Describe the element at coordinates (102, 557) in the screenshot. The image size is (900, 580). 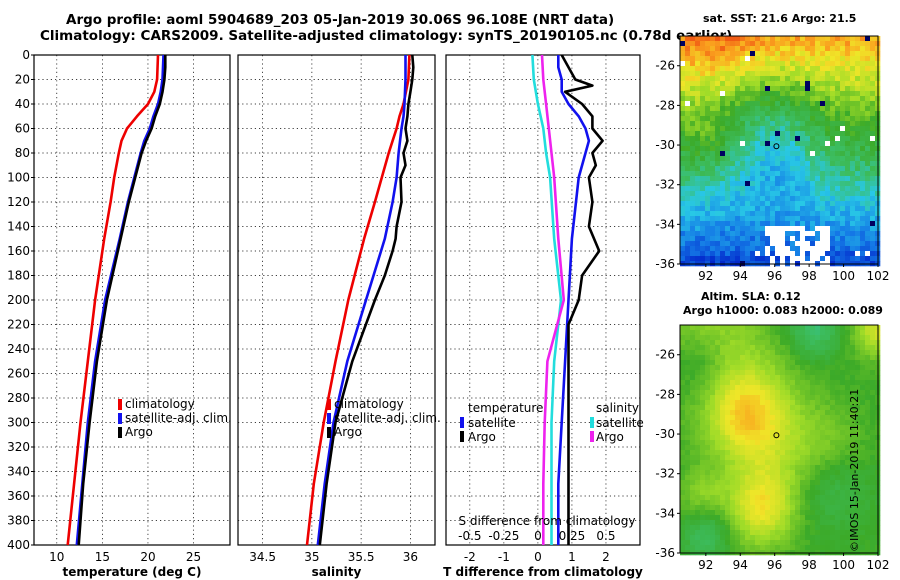
I see `temperature-x-tick-label: 15` at that location.